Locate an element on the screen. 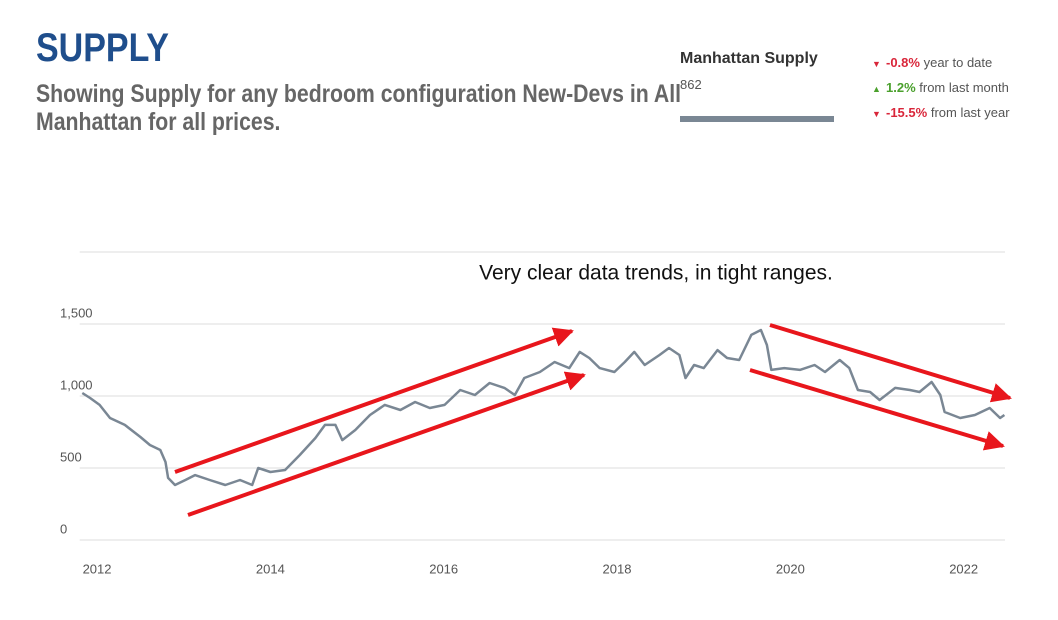 This screenshot has width=1058, height=620. panel-value: 862 is located at coordinates (691, 84).